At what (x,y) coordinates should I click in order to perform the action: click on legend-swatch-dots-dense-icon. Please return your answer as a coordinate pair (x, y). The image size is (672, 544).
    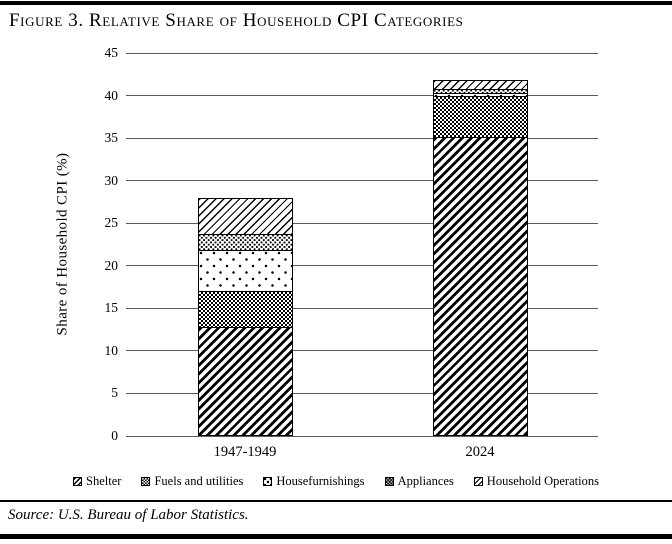
    Looking at the image, I should click on (389, 481).